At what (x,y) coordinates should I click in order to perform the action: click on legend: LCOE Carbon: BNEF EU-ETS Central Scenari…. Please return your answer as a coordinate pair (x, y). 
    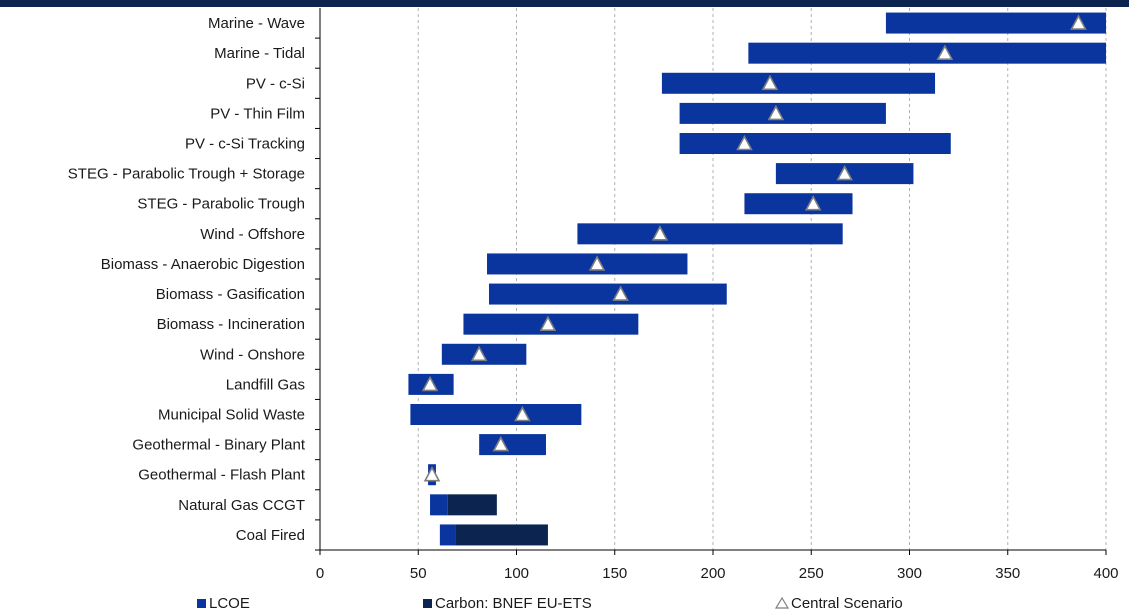
    Looking at the image, I should click on (550, 603).